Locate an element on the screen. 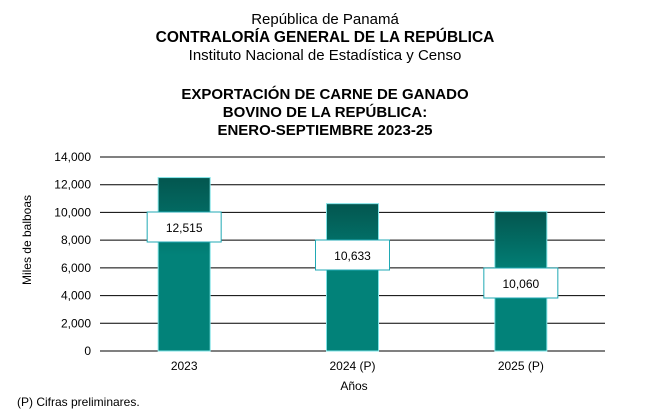 Image resolution: width=650 pixels, height=413 pixels. bar-2024-P is located at coordinates (352, 277).